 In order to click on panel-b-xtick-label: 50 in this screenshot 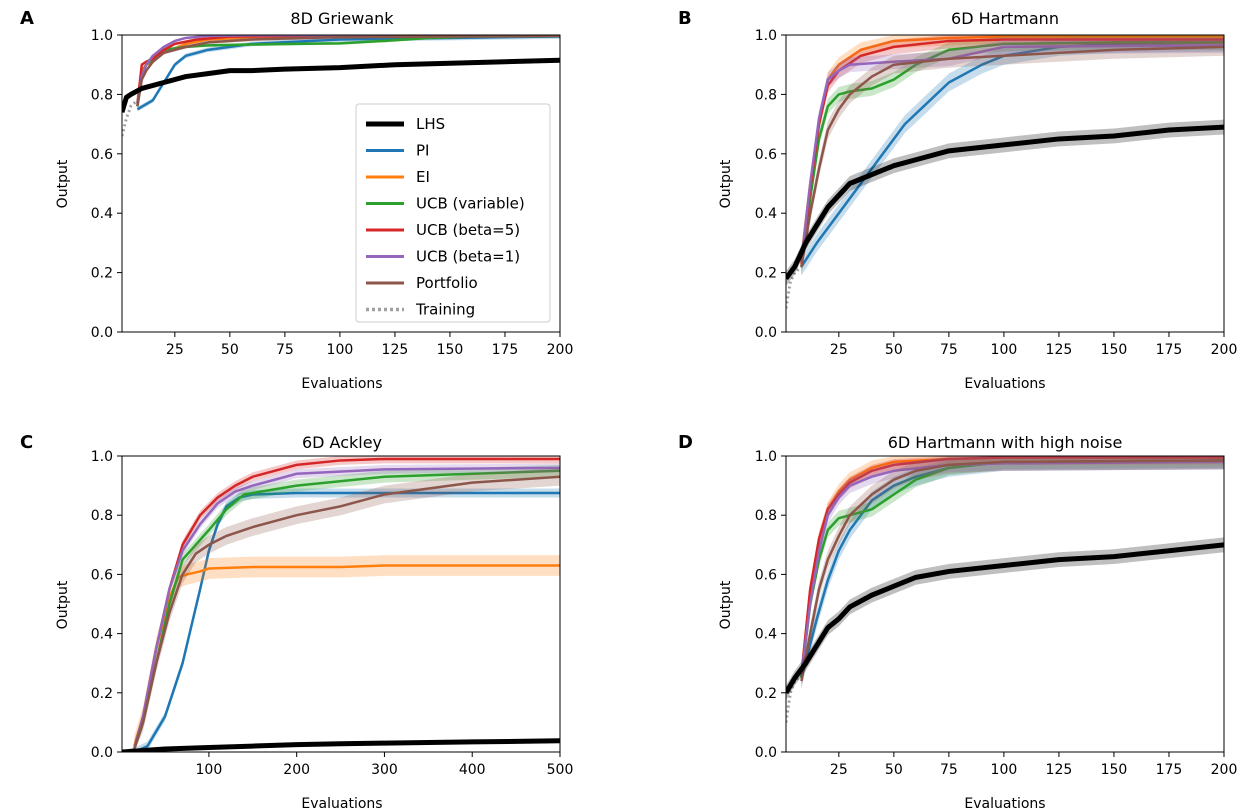, I will do `click(894, 350)`.